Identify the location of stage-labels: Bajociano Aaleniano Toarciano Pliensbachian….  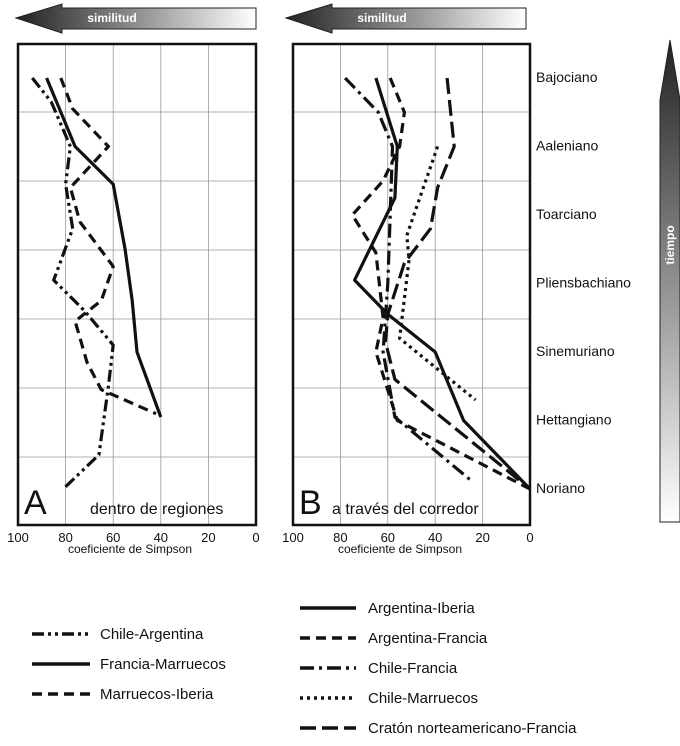
(583, 282).